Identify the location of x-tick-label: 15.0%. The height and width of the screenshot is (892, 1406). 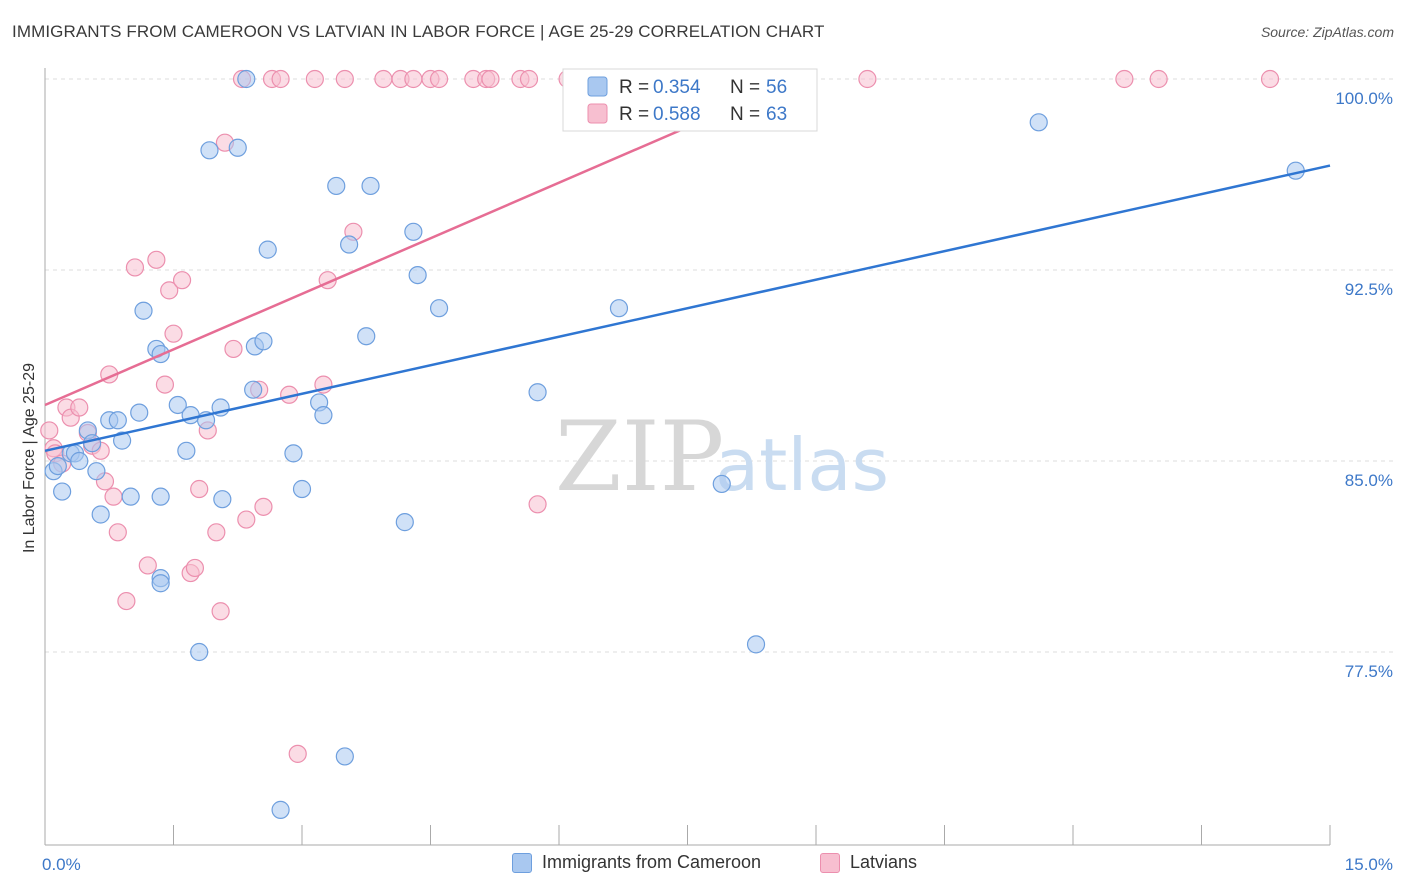
(1369, 864).